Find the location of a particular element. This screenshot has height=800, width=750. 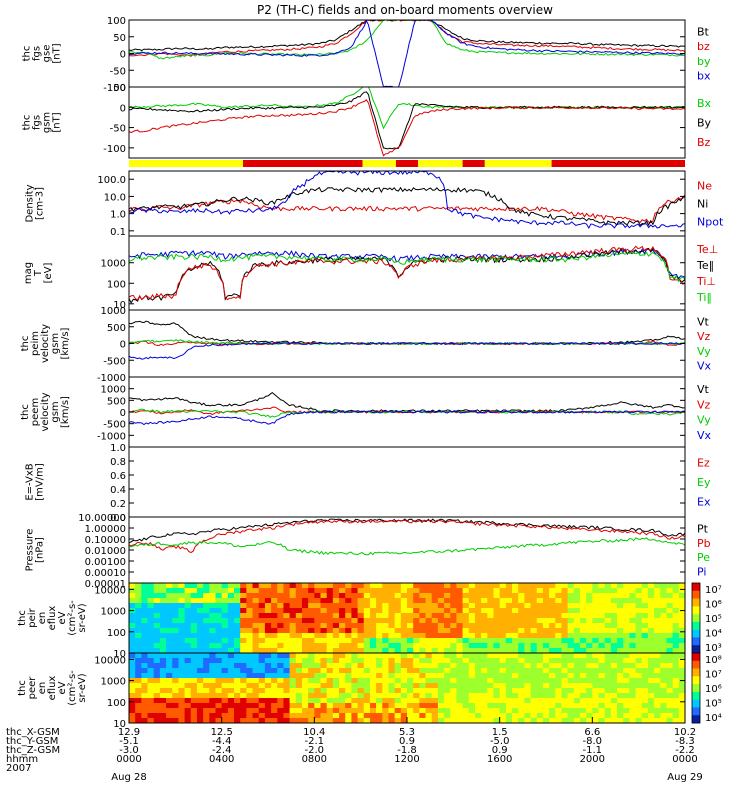

mode-bar-segment is located at coordinates (518, 163).